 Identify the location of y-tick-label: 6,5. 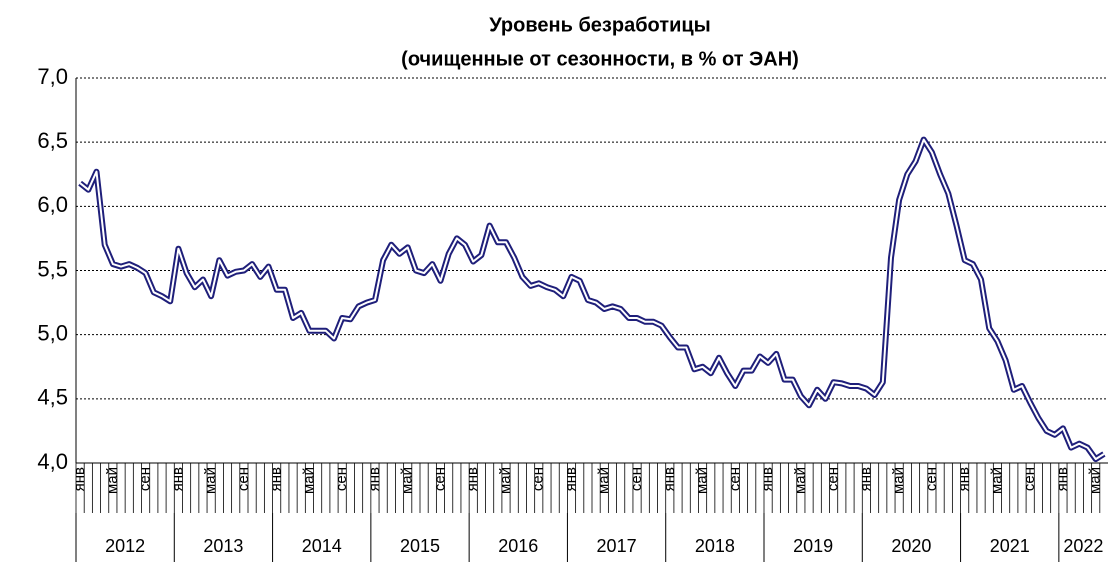
(52, 140).